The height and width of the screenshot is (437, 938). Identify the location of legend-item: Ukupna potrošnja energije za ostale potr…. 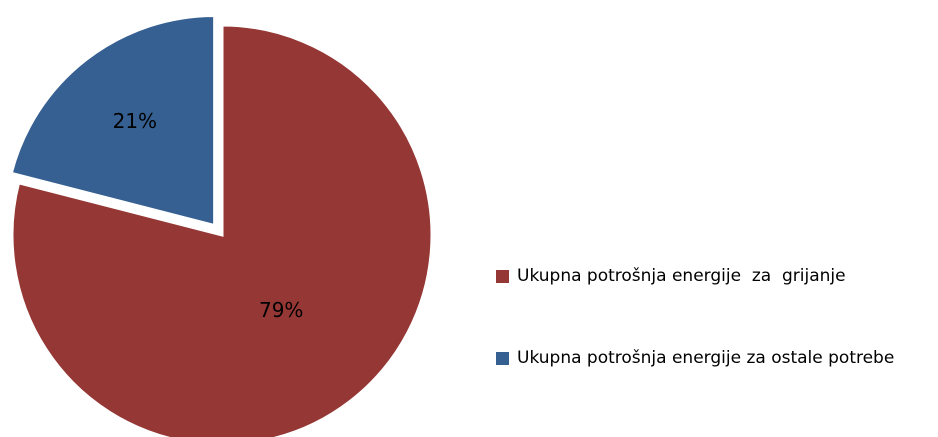
(711, 358).